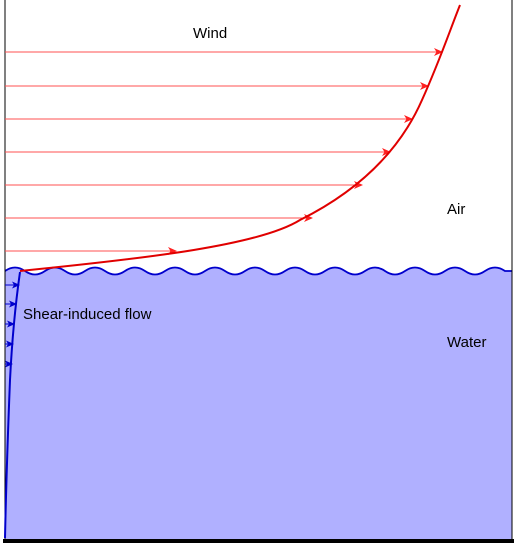 This screenshot has height=550, width=516. Describe the element at coordinates (466, 342) in the screenshot. I see `water-label: Water` at that location.